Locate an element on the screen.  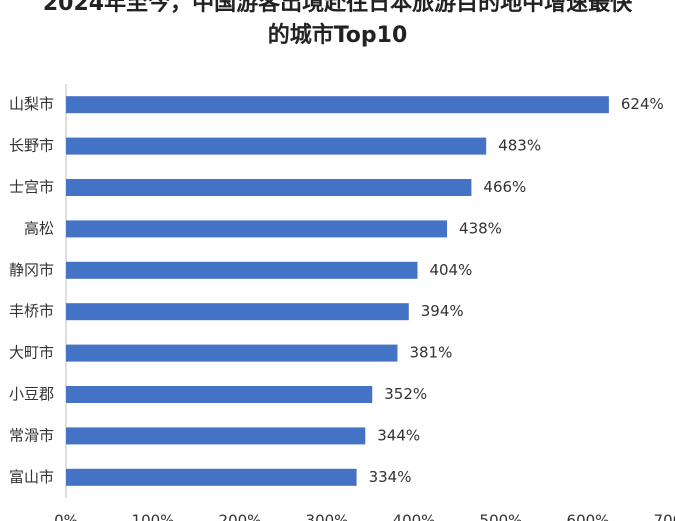
data-label: 344% is located at coordinates (398, 435).